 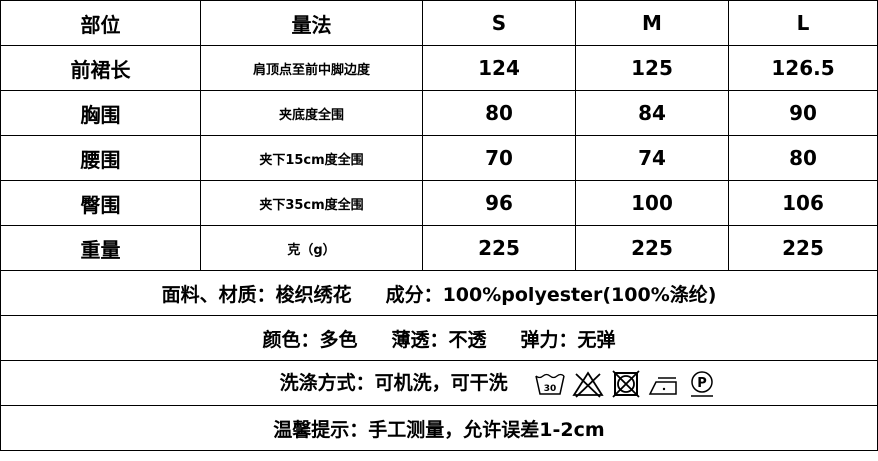 I want to click on no-tumble-dry-icon, so click(x=626, y=384).